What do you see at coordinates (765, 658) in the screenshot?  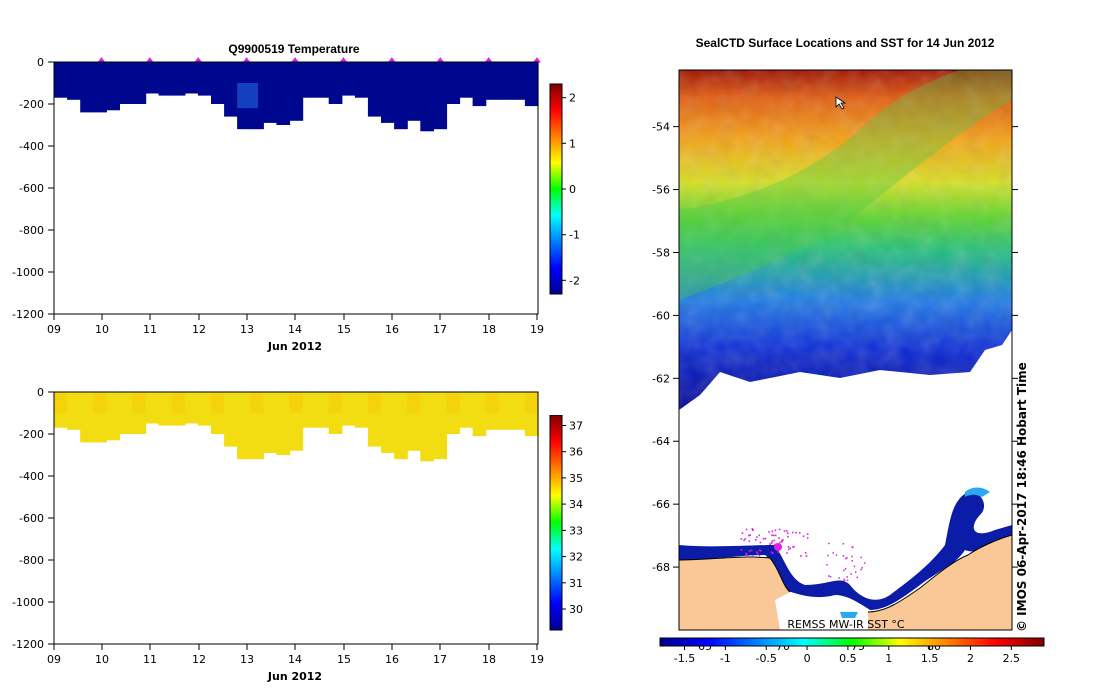 I see `colorbar-tick-label: -0.5` at bounding box center [765, 658].